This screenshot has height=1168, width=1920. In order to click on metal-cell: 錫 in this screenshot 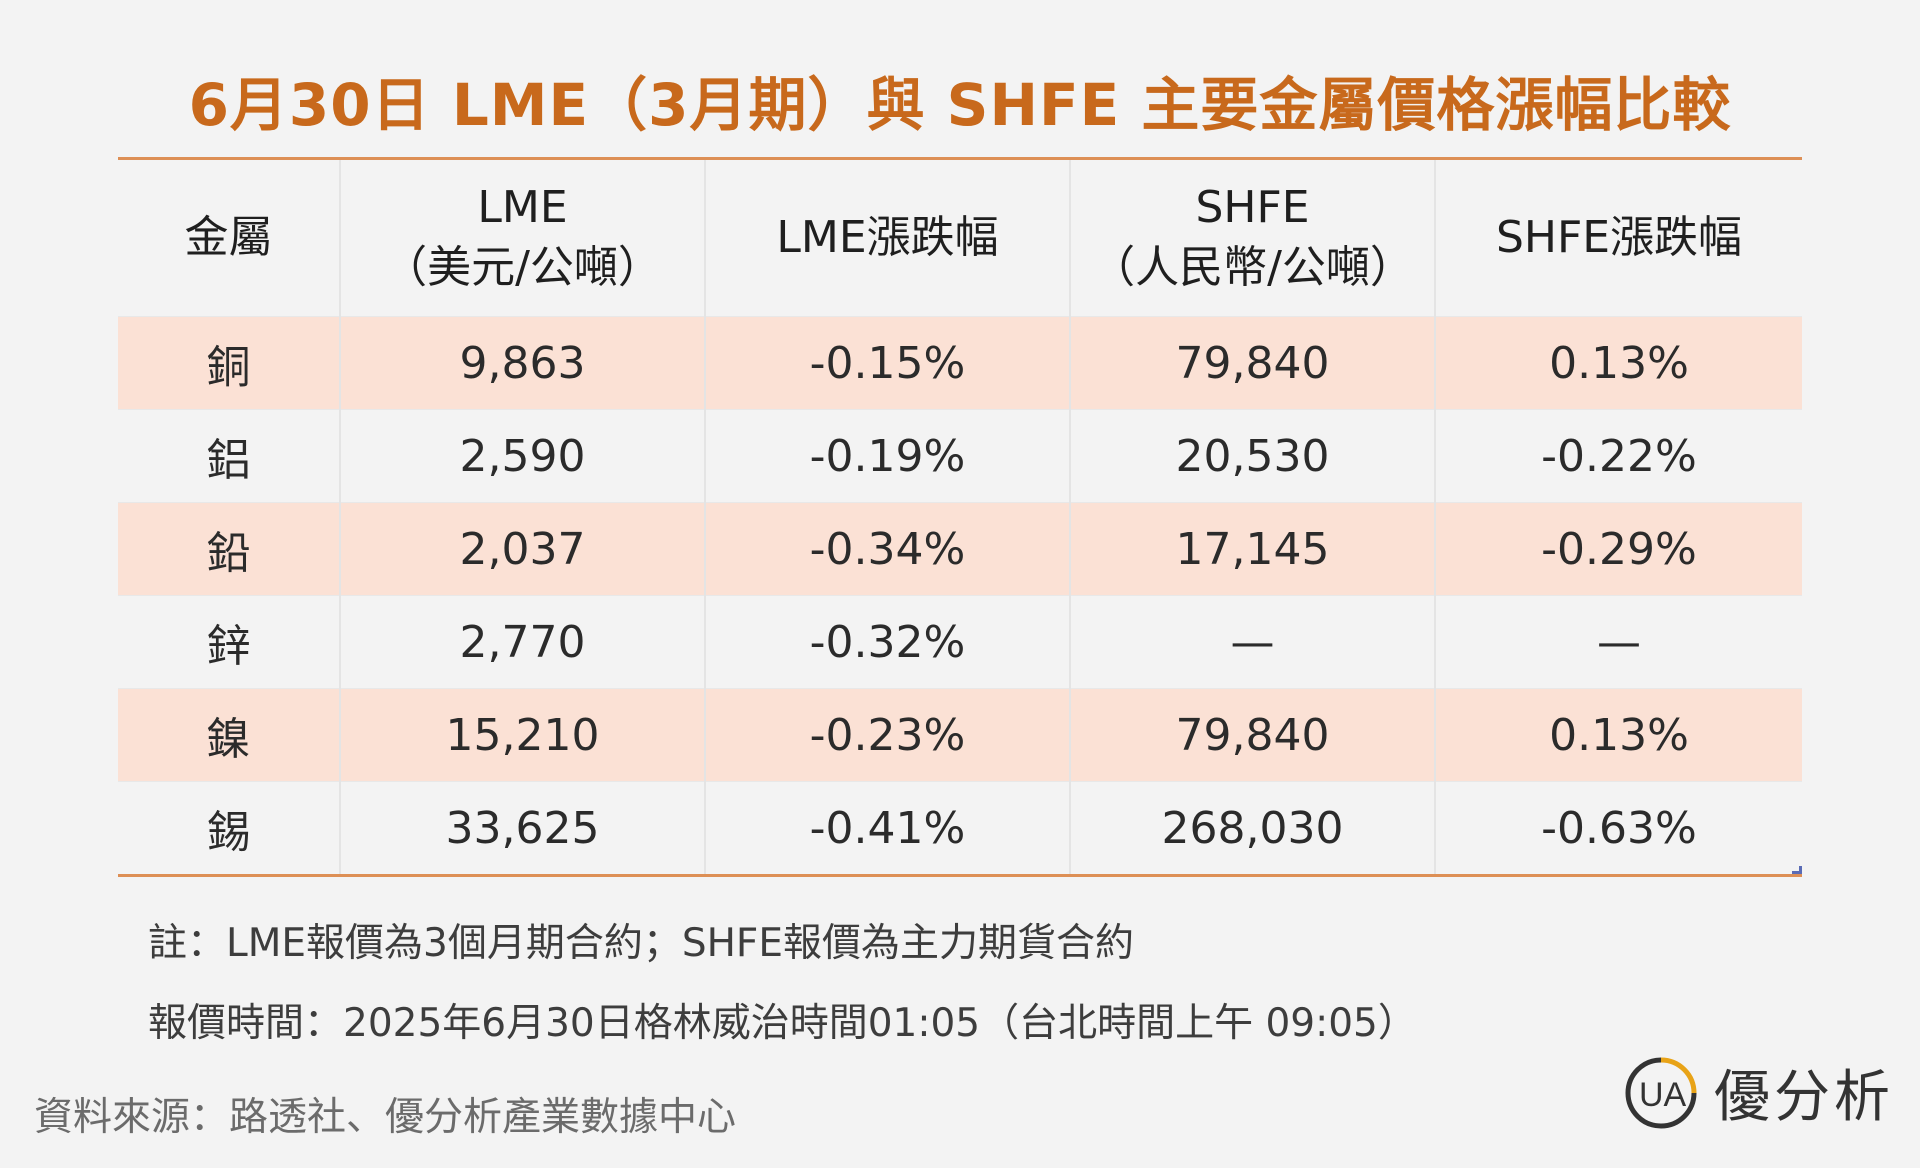, I will do `click(229, 827)`.